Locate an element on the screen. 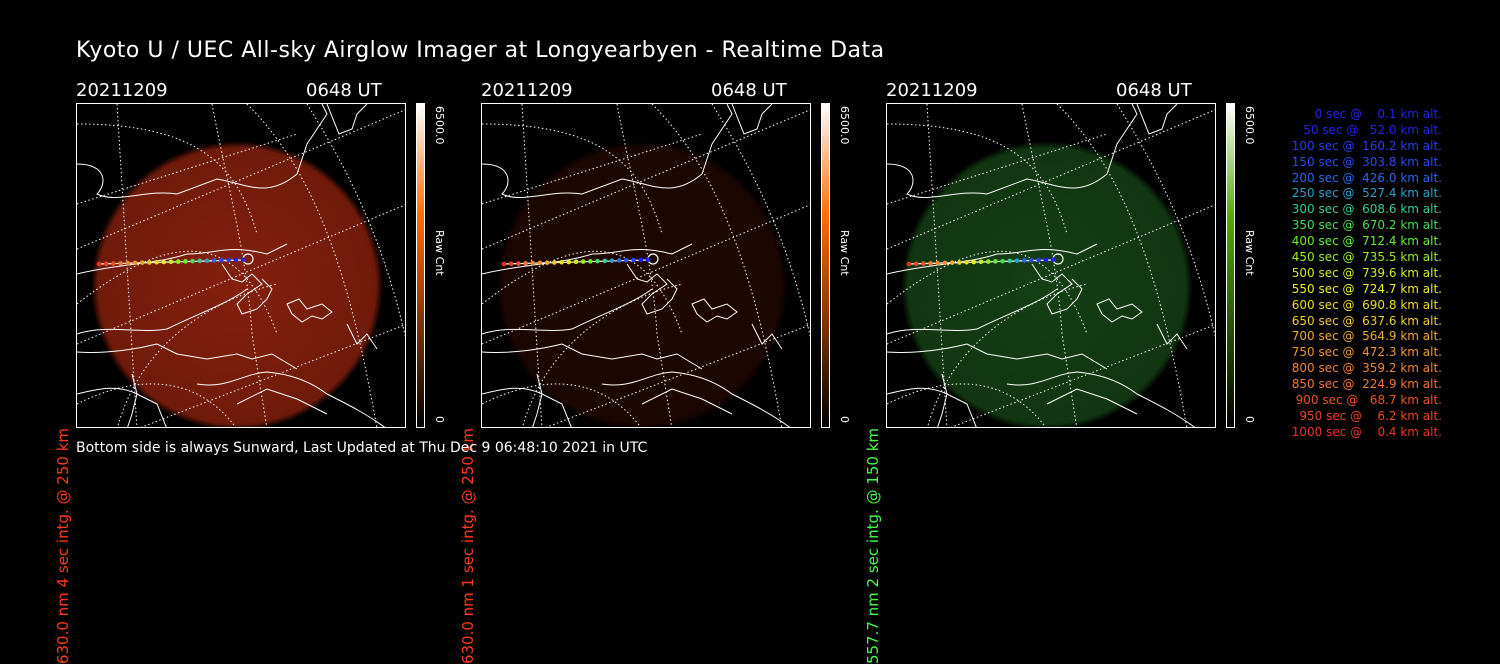  legend-row: 250 sec @ 527.4 km alt. is located at coordinates (1364, 193).